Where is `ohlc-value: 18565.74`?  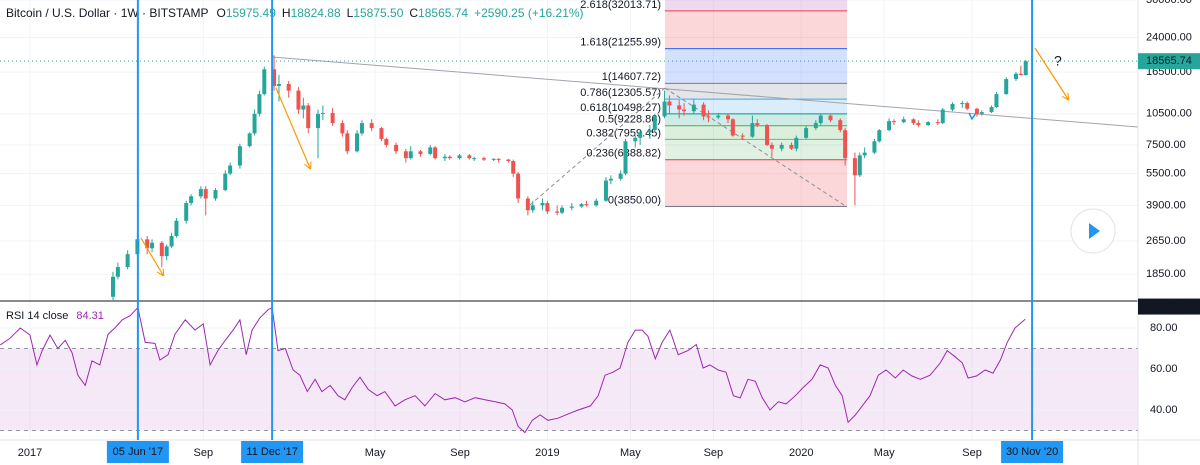
ohlc-value: 18565.74 is located at coordinates (443, 13).